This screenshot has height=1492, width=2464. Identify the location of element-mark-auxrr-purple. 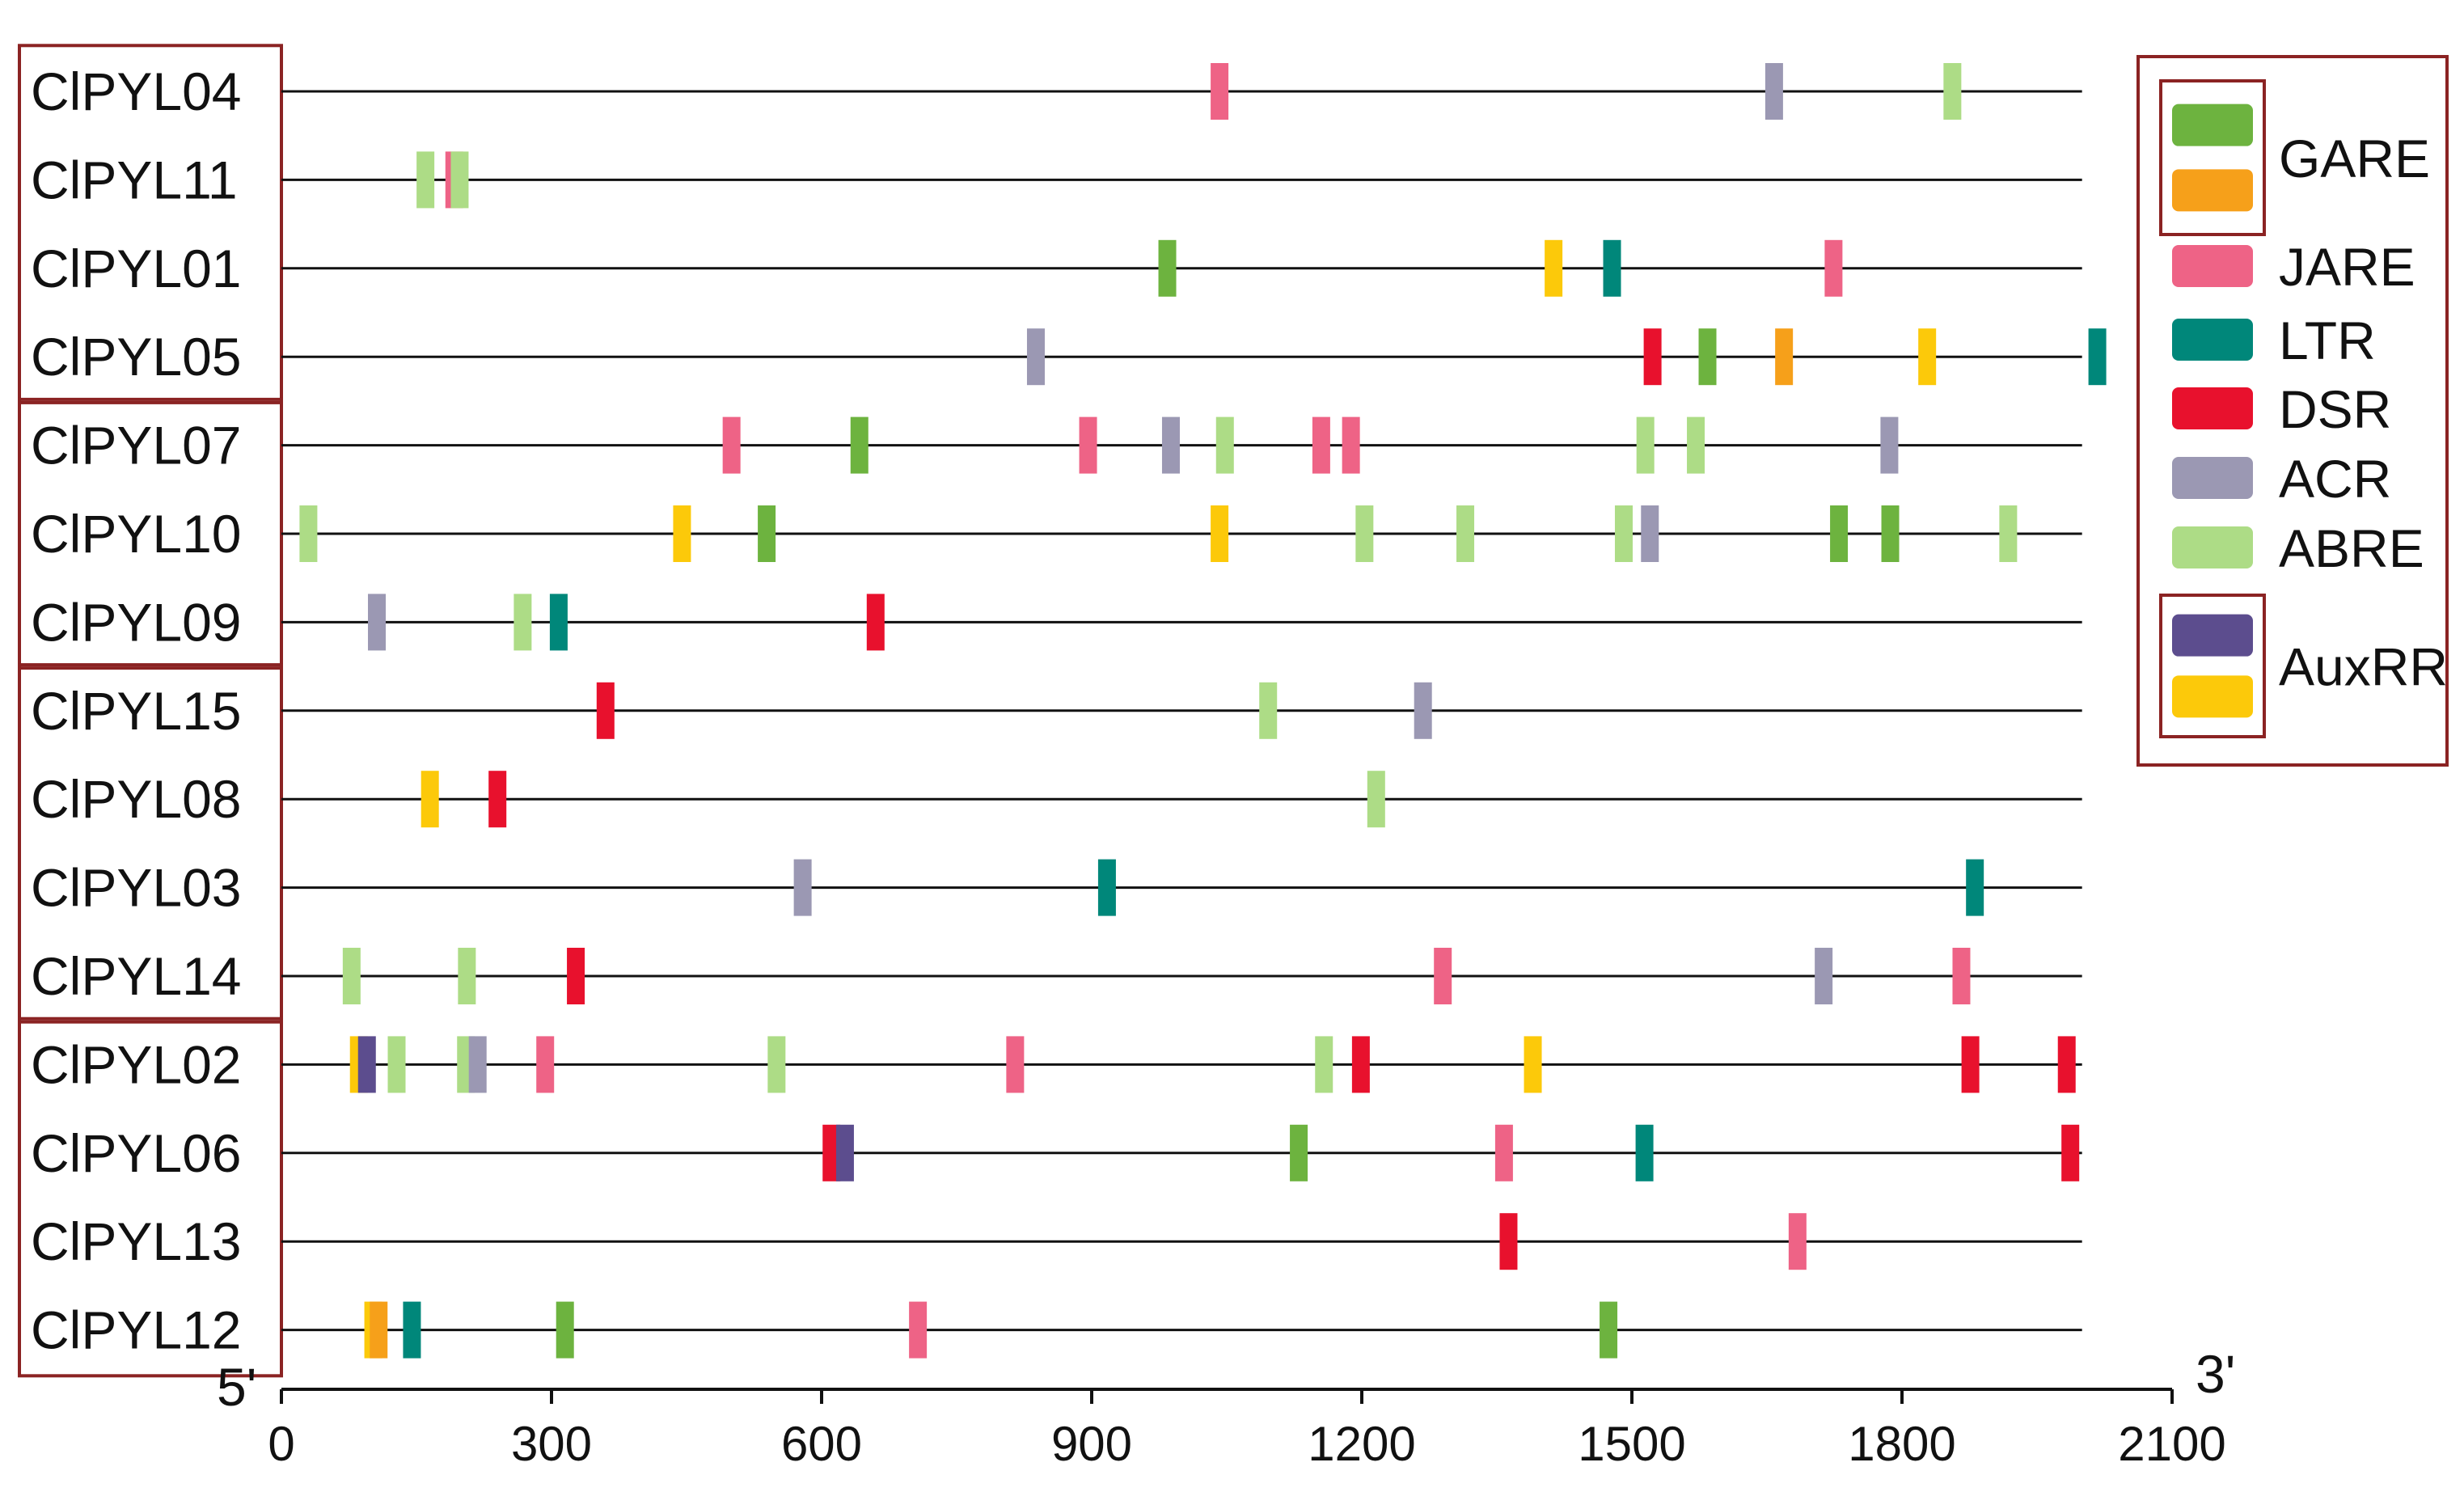
(844, 1152).